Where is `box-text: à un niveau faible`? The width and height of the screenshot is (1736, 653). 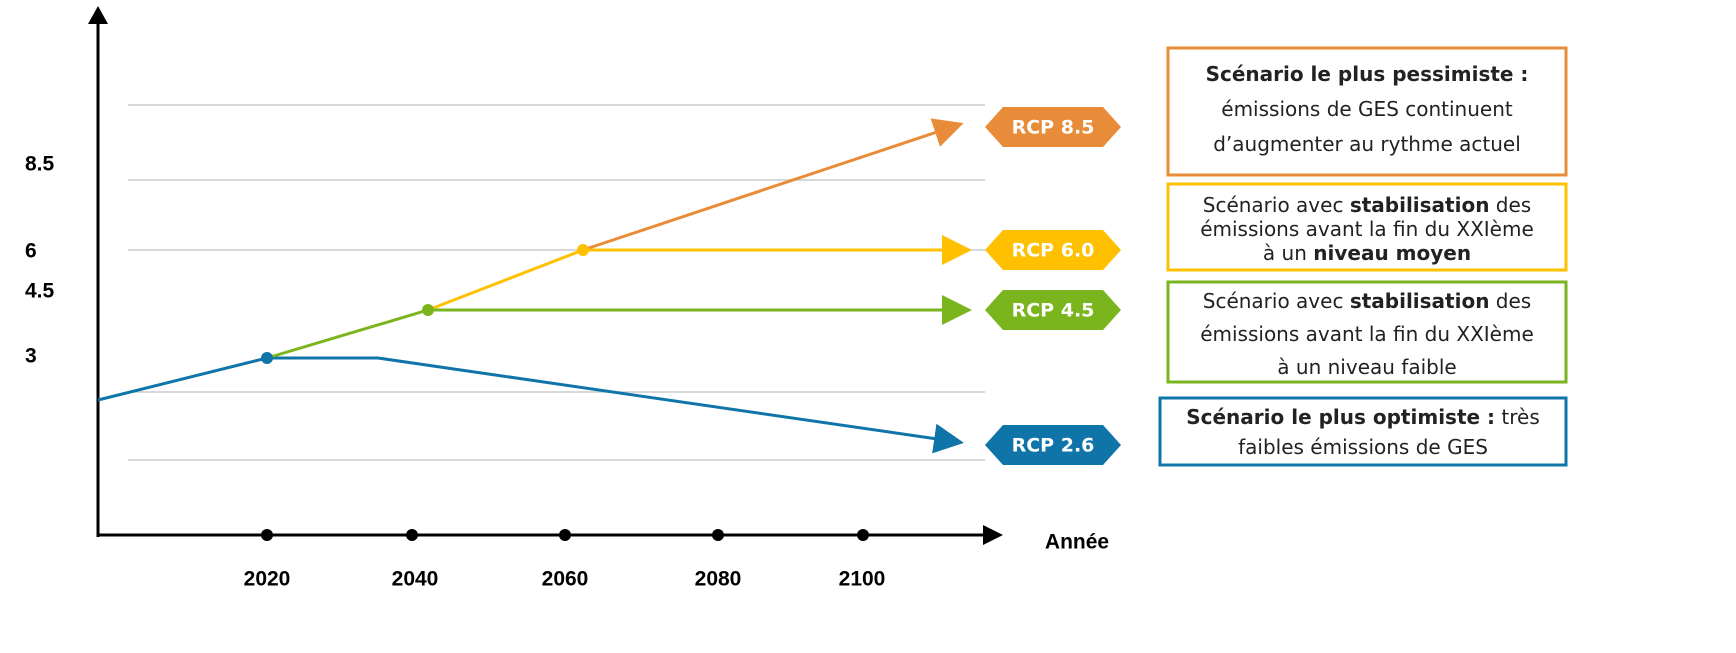 box-text: à un niveau faible is located at coordinates (1366, 367).